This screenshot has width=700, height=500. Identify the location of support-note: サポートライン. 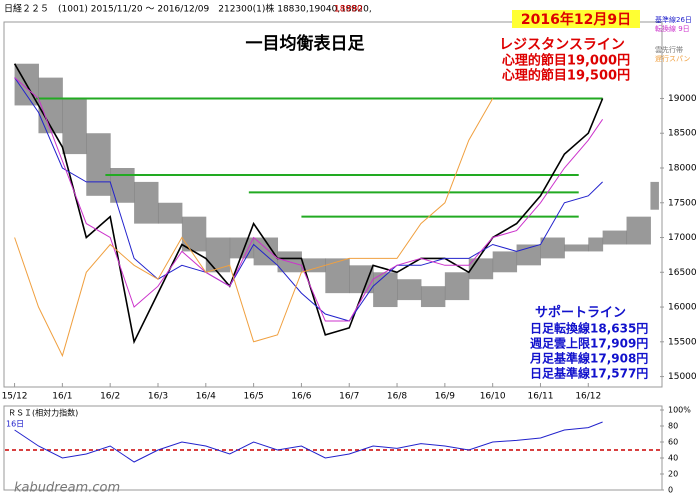
(580, 313).